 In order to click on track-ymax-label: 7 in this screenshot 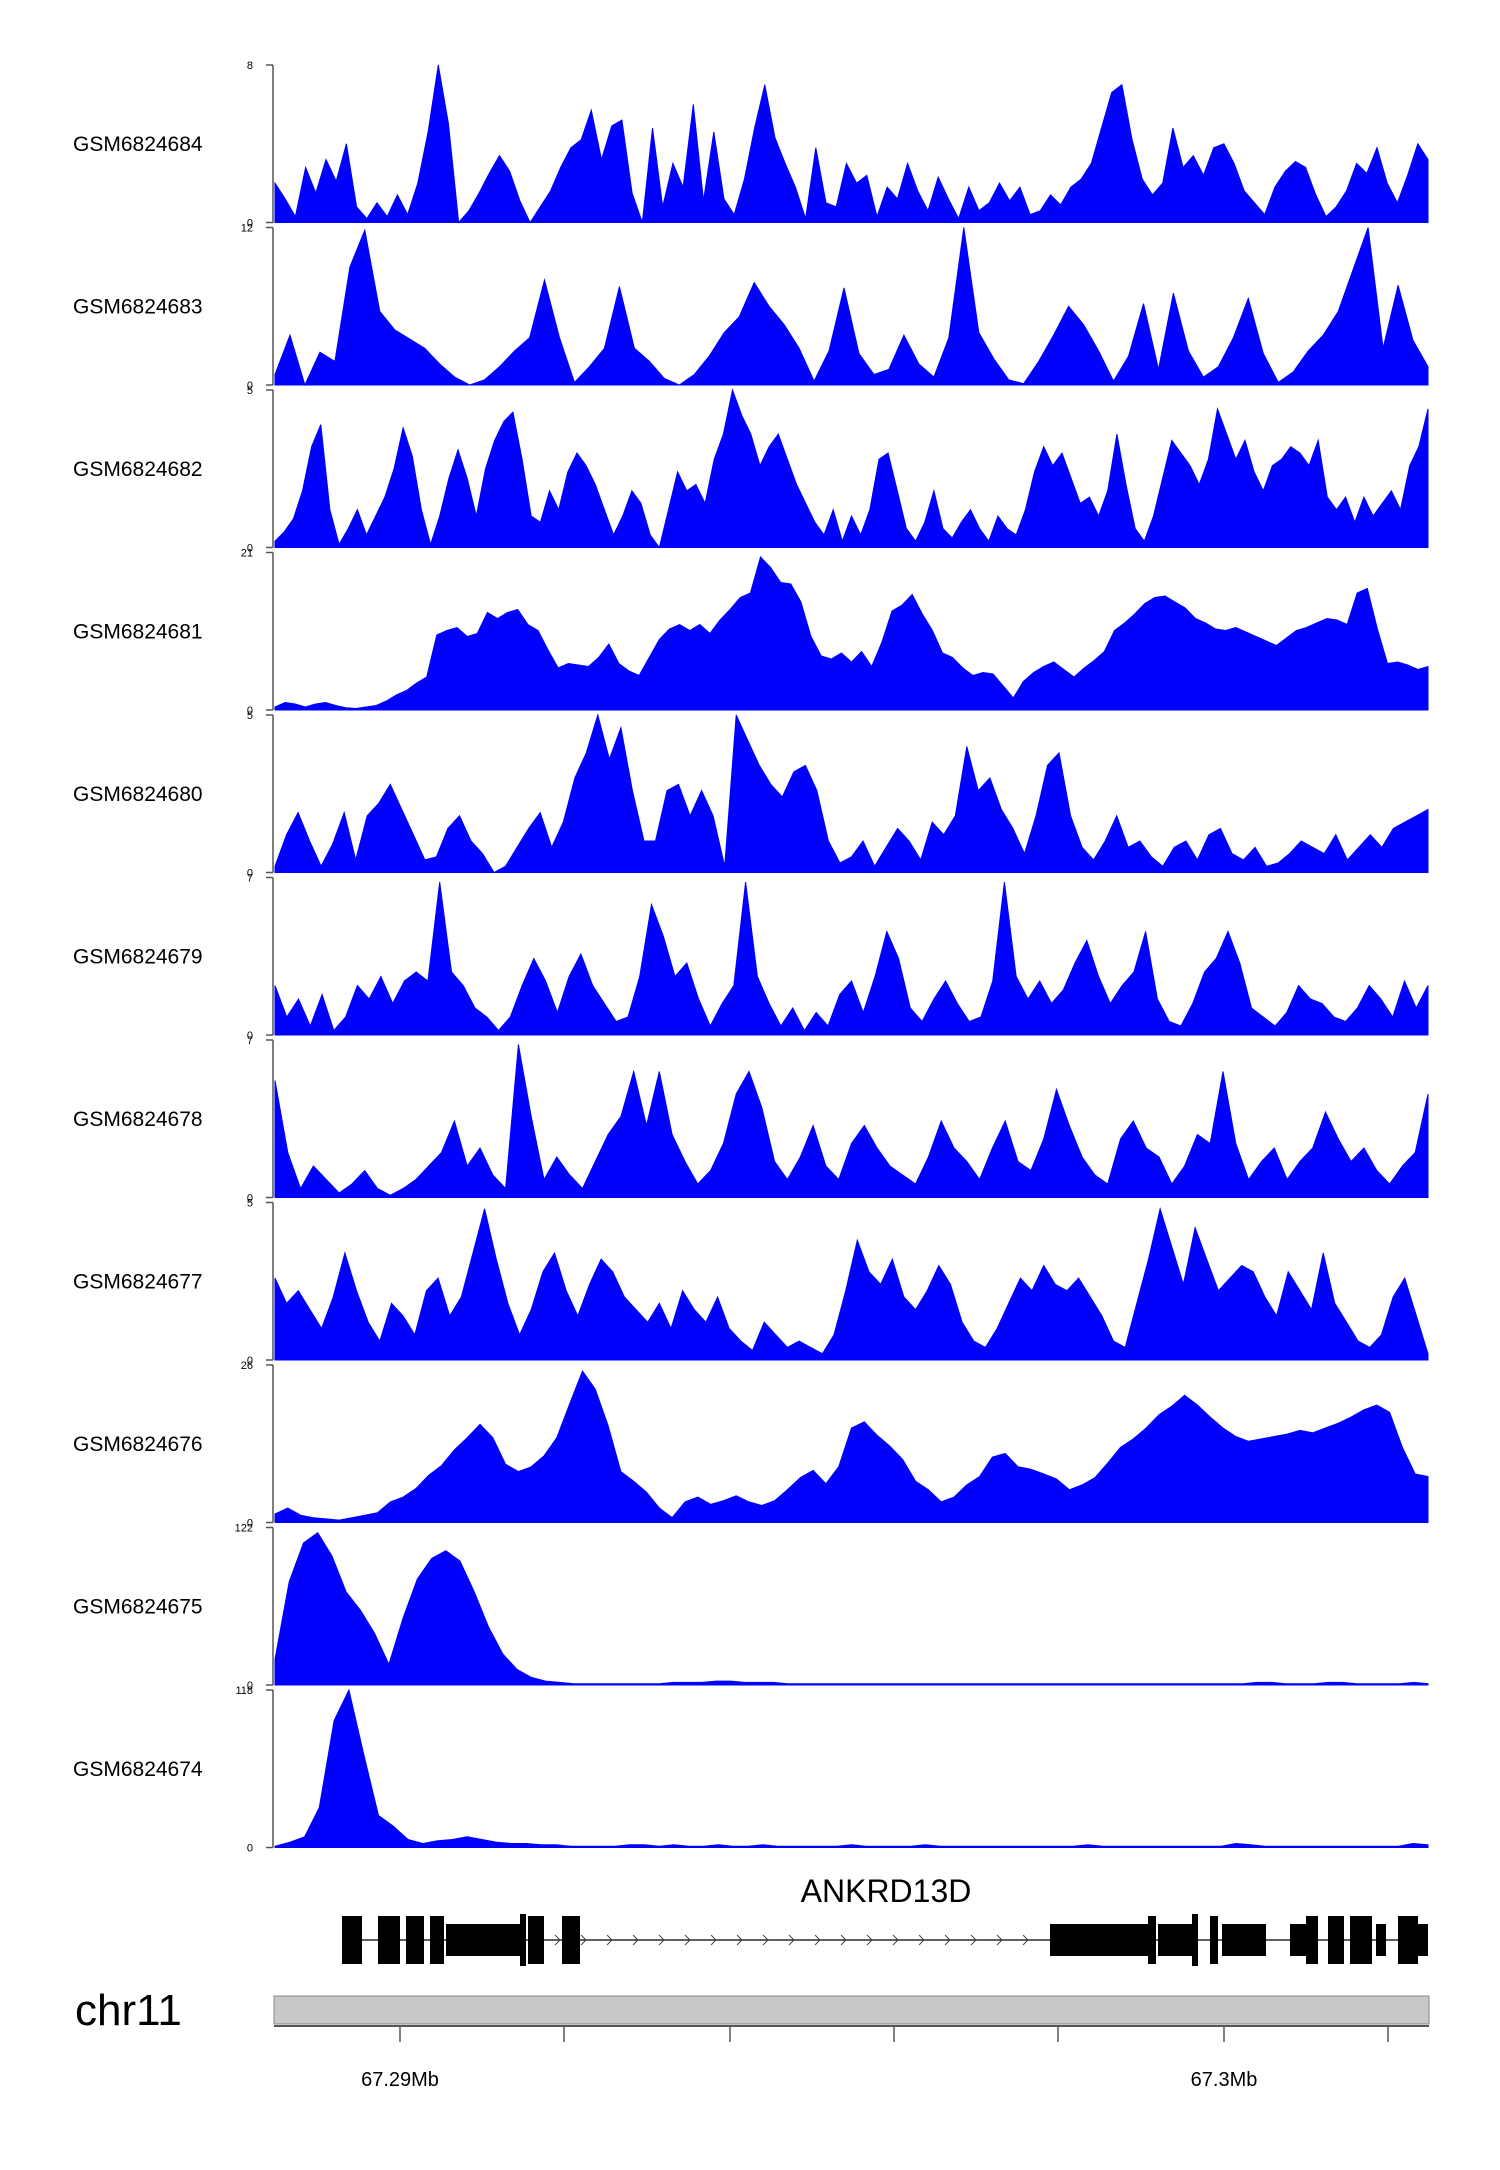, I will do `click(250, 1041)`.